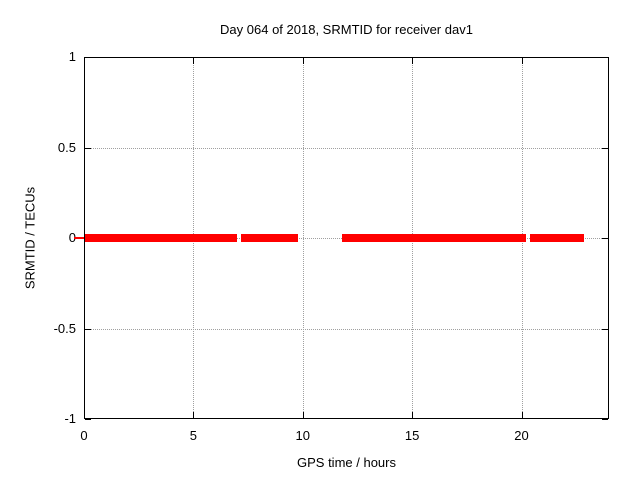 Image resolution: width=640 pixels, height=480 pixels. I want to click on y-tick-label--1: -1, so click(70, 418).